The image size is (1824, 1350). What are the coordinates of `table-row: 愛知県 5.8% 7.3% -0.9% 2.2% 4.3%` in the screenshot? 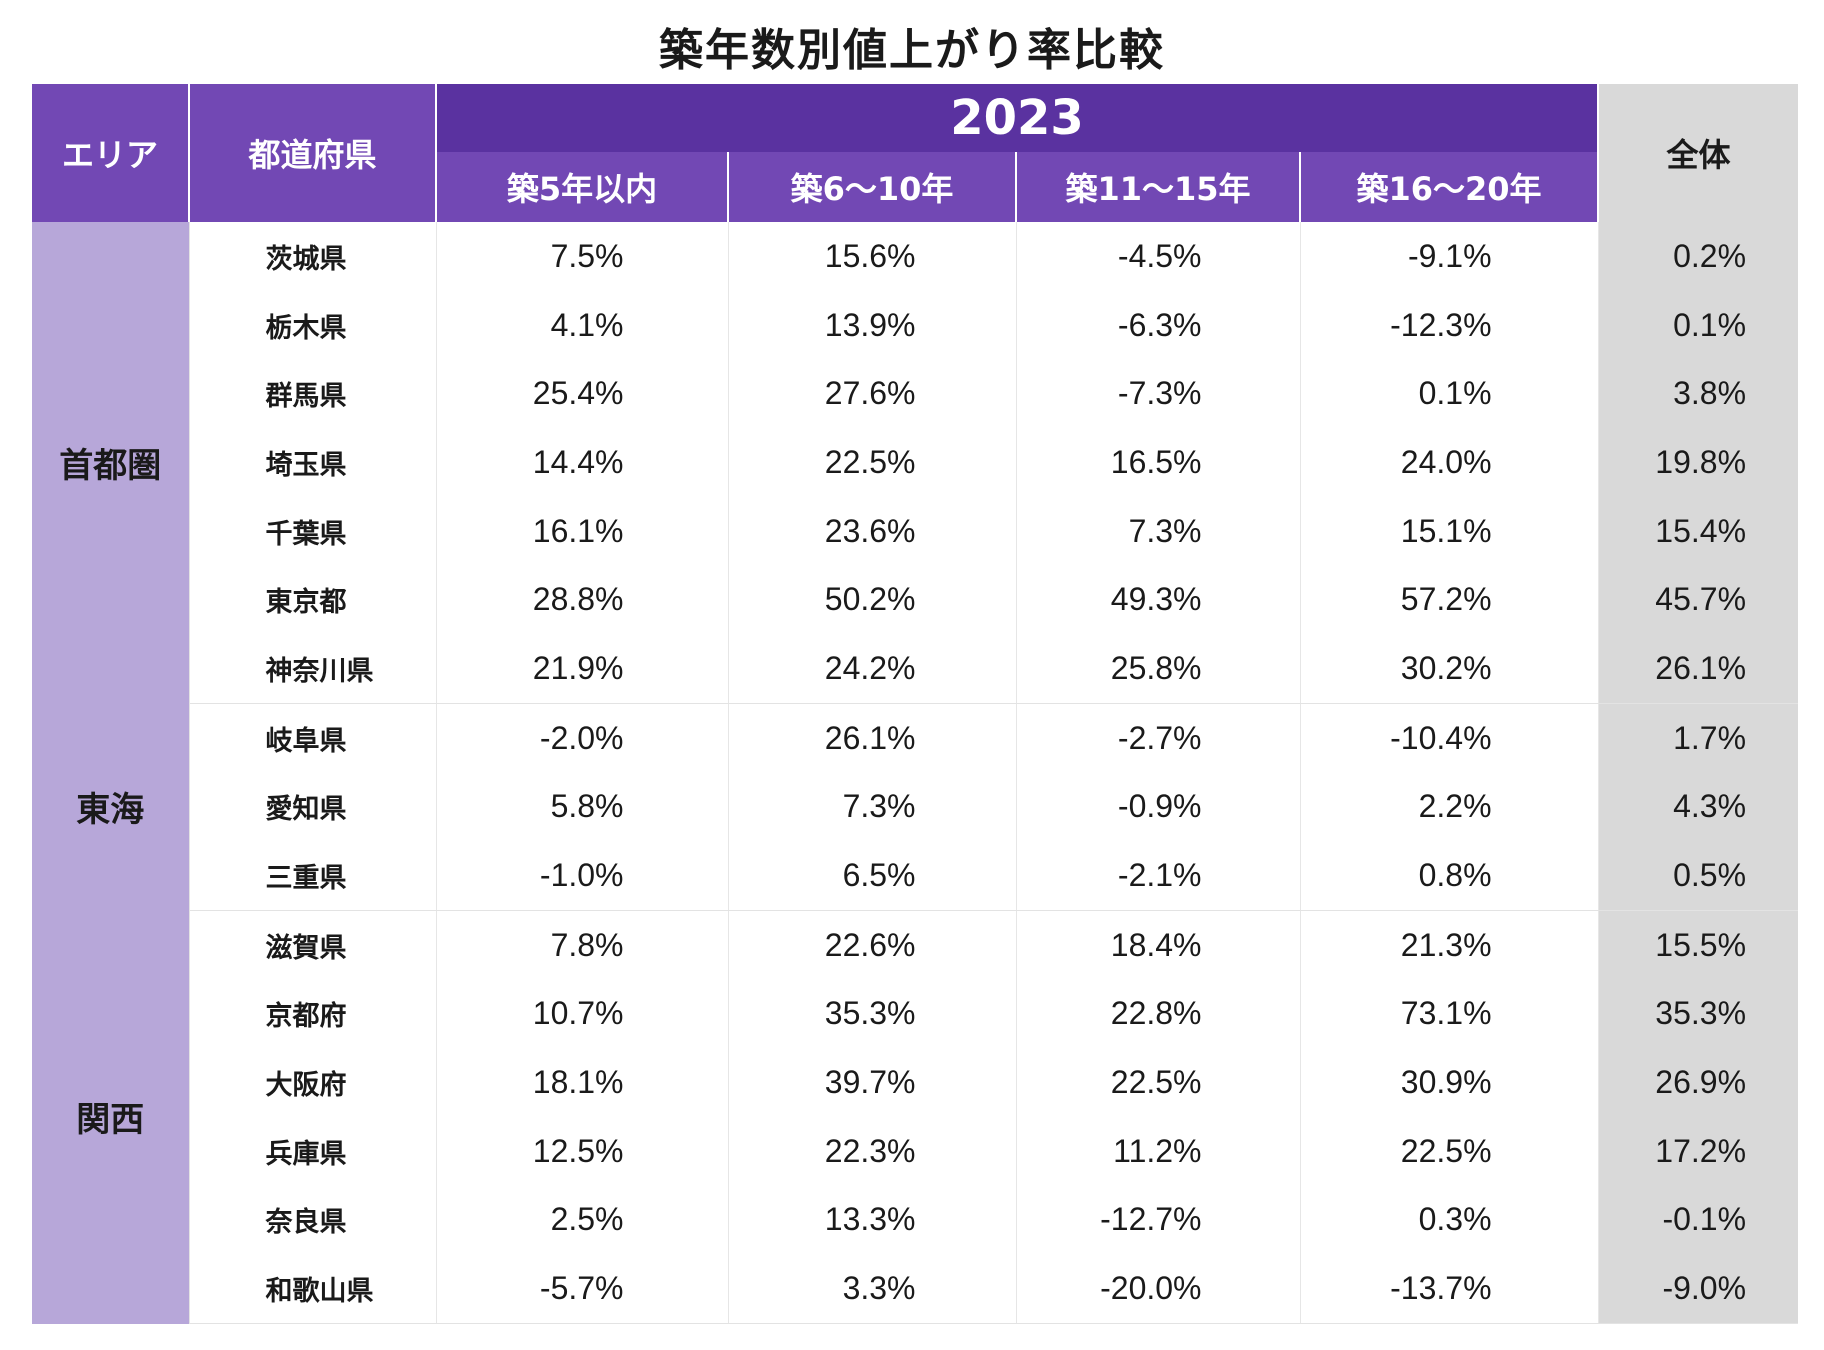 It's located at (915, 807).